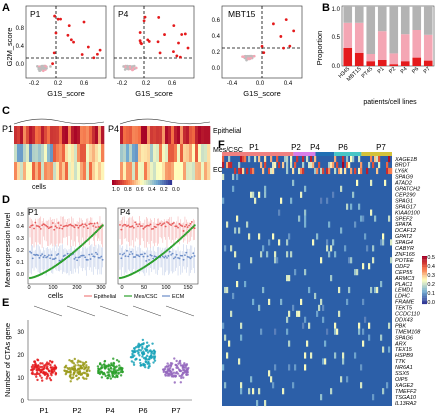 This screenshot has width=440, height=416. Describe the element at coordinates (140, 190) in the screenshot. I see `panel-c-colorbar-tick: 0.6` at that location.